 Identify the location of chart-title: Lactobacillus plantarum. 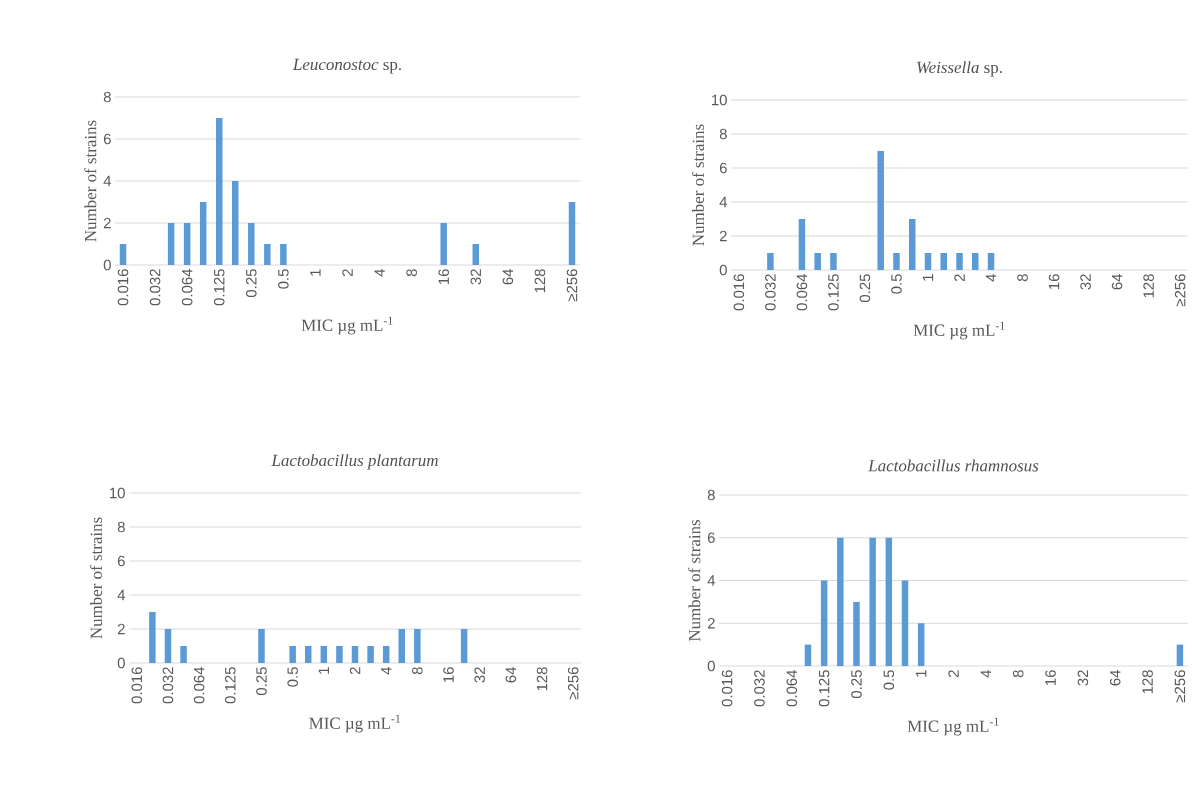
(354, 462).